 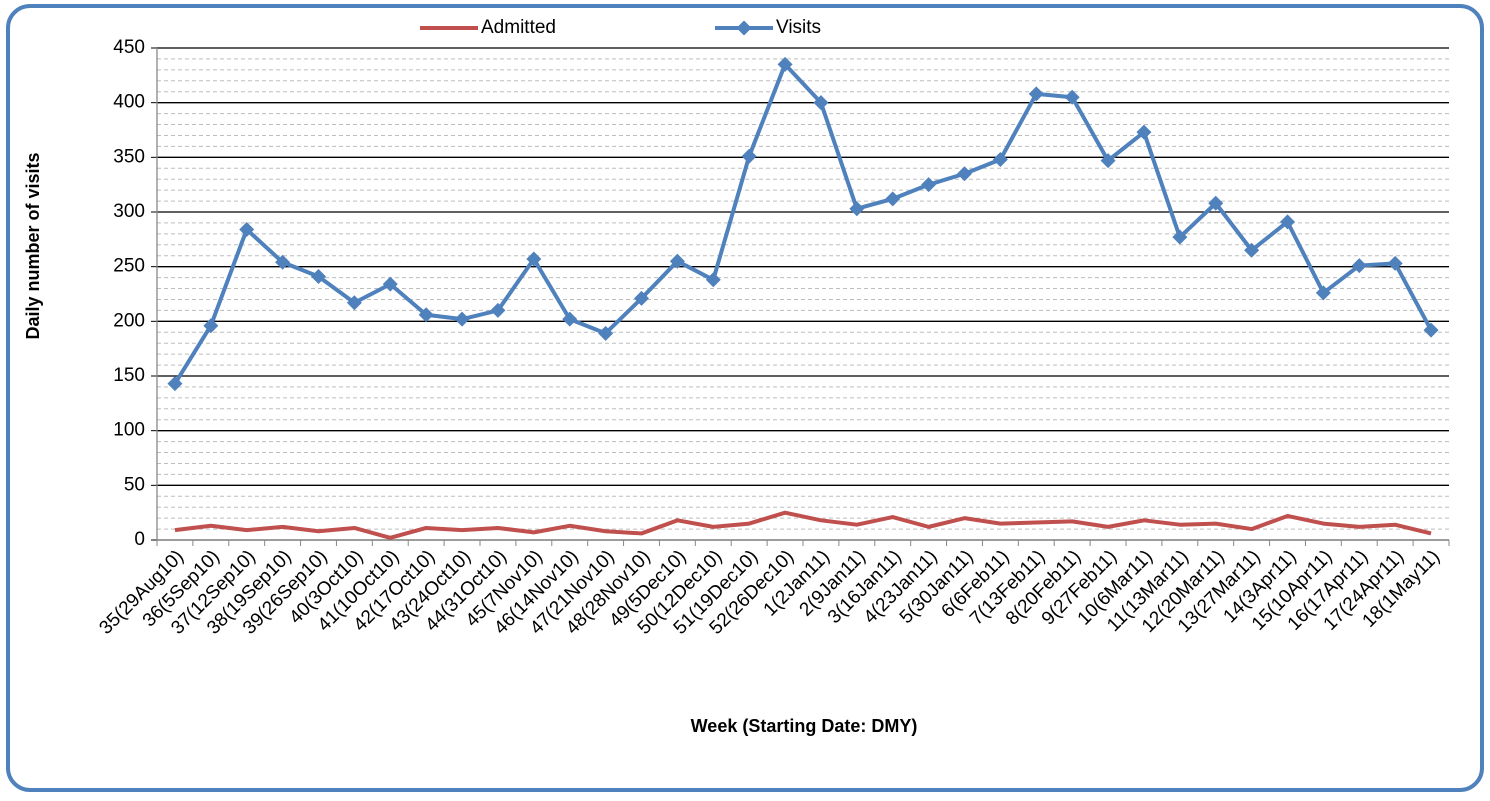 What do you see at coordinates (134, 484) in the screenshot?
I see `y-tick-label: 50` at bounding box center [134, 484].